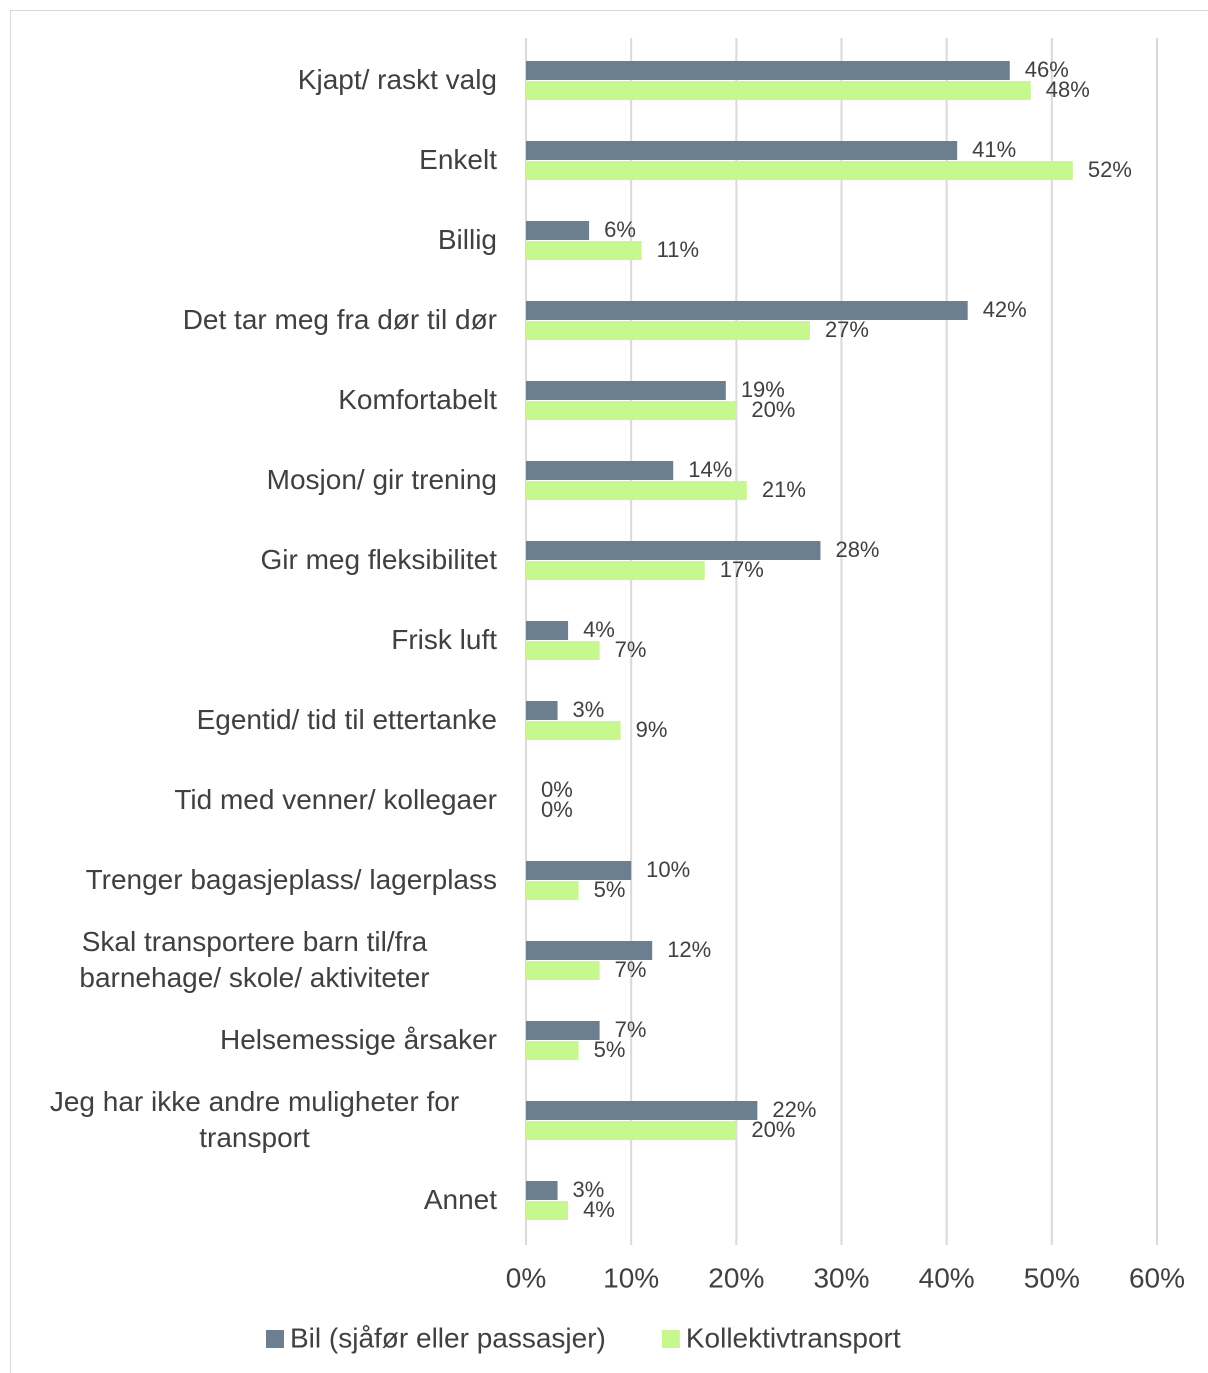  I want to click on legend-label: Kollektivtransport, so click(793, 1337).